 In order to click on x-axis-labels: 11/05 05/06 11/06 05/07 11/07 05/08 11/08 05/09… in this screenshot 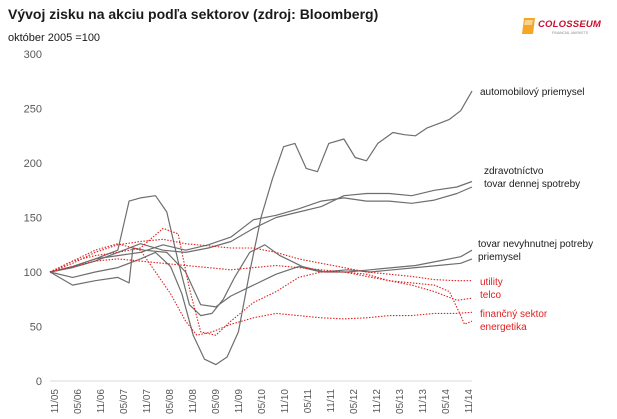, I will do `click(262, 401)`.